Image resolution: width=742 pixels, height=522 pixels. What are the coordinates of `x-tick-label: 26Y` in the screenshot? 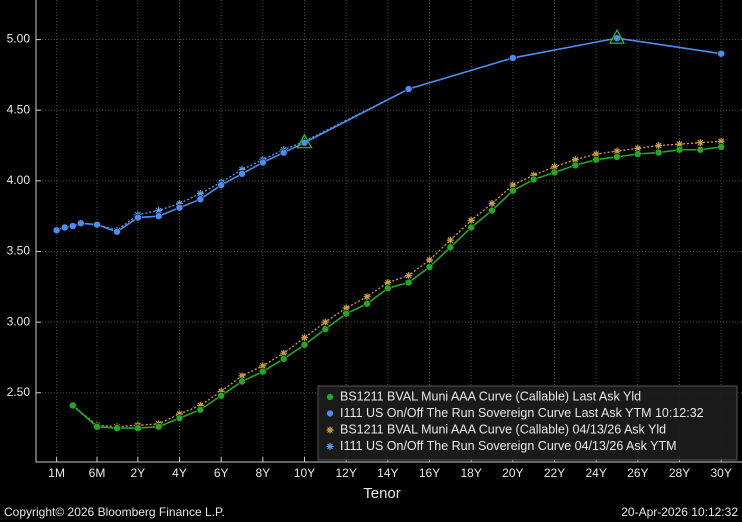 It's located at (637, 473).